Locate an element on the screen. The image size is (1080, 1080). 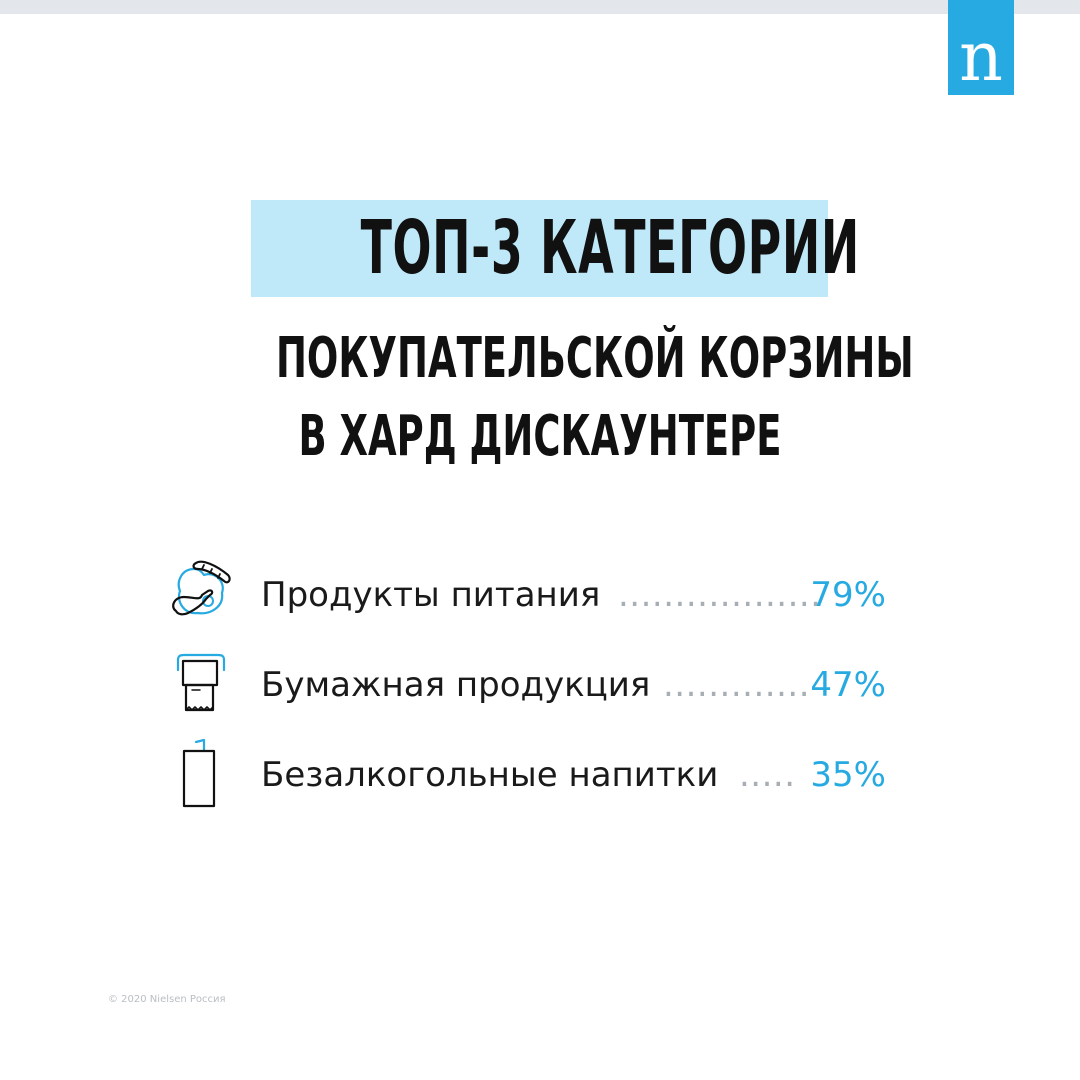
category-label: Безалкогольные напитки is located at coordinates (490, 775).